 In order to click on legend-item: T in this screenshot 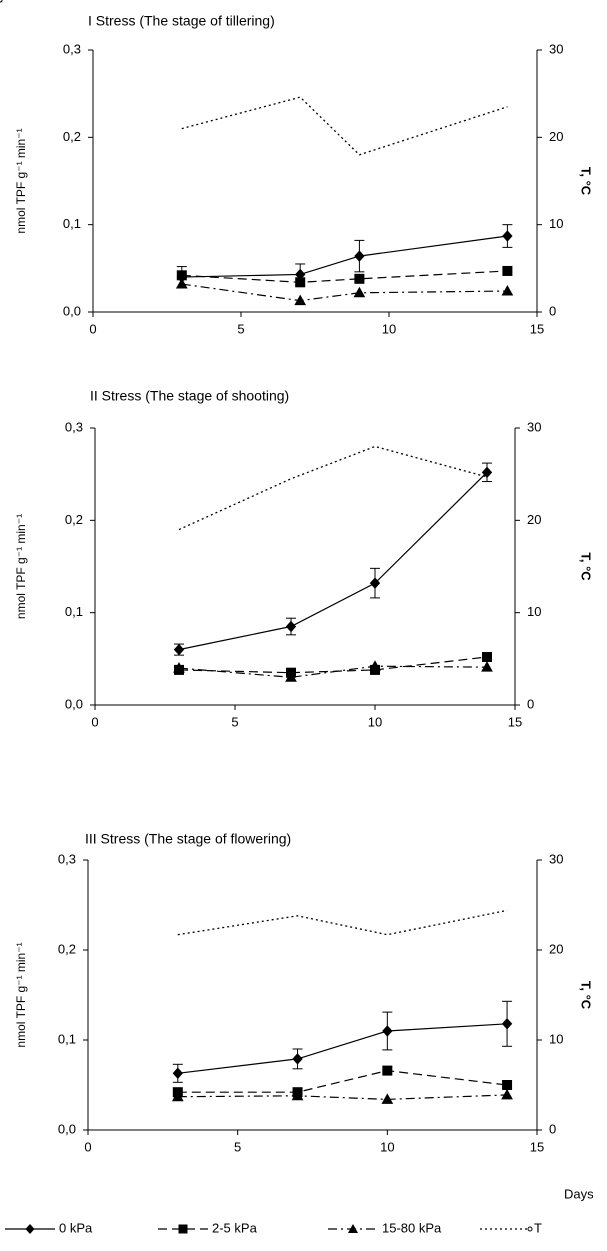, I will do `click(511, 1227)`.